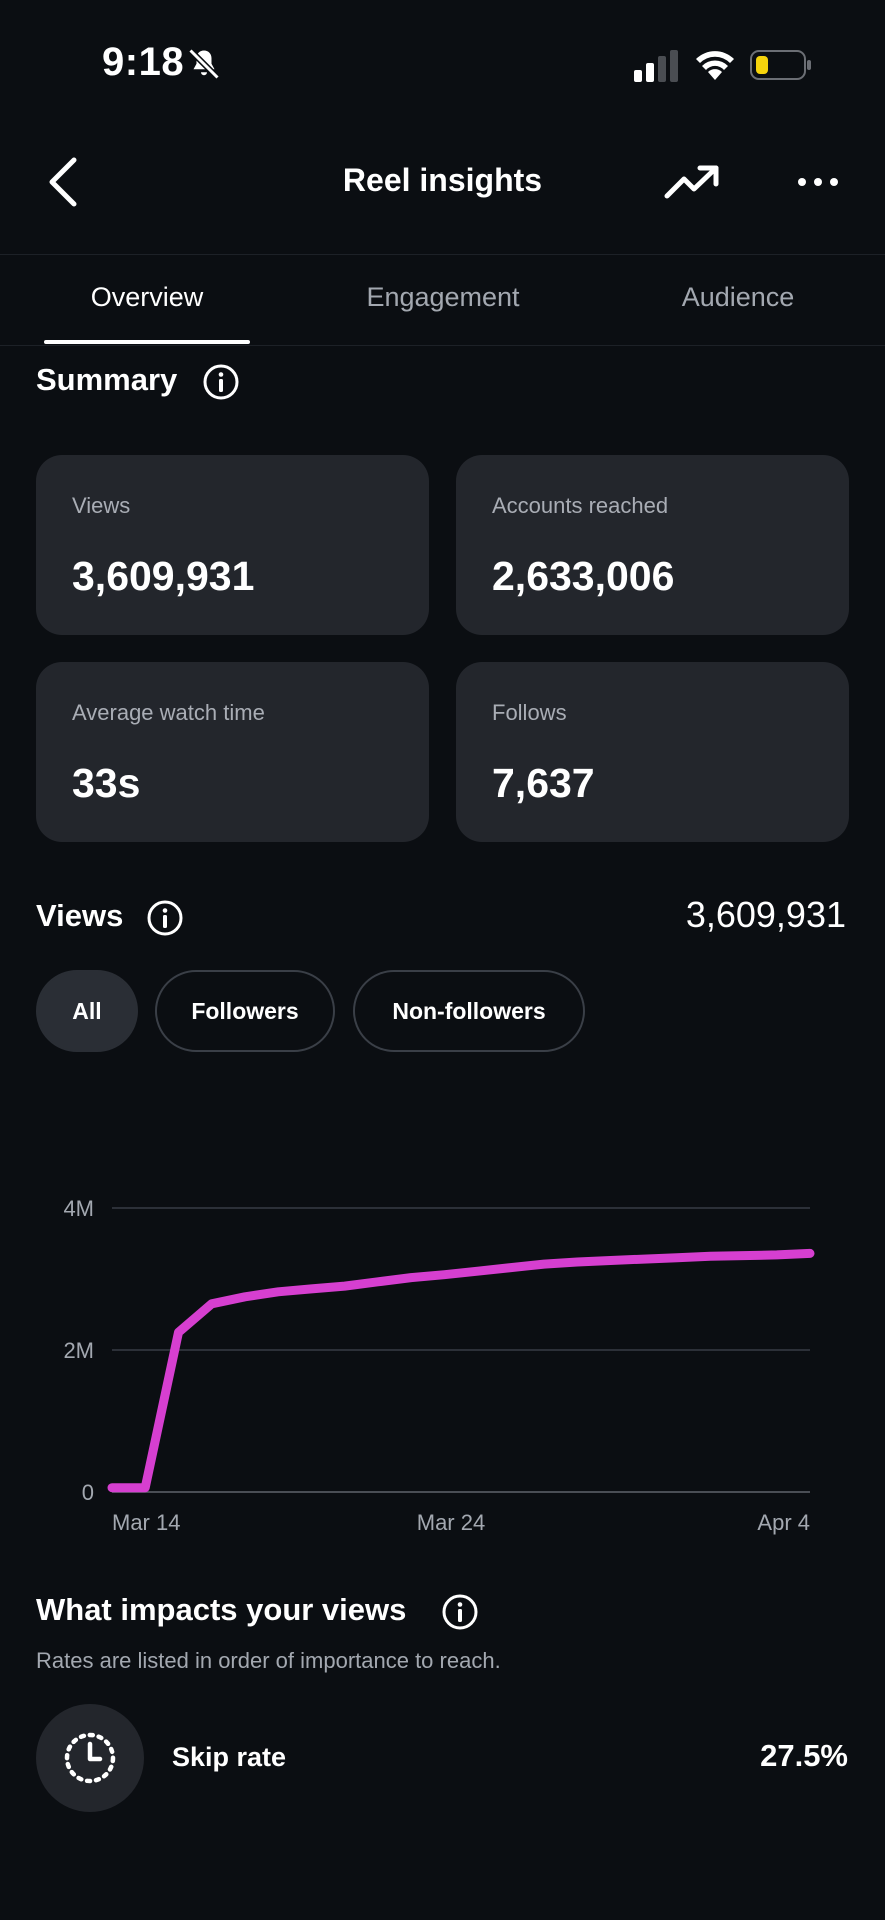 This screenshot has width=885, height=1920. What do you see at coordinates (715, 65) in the screenshot?
I see `wifi-icon` at bounding box center [715, 65].